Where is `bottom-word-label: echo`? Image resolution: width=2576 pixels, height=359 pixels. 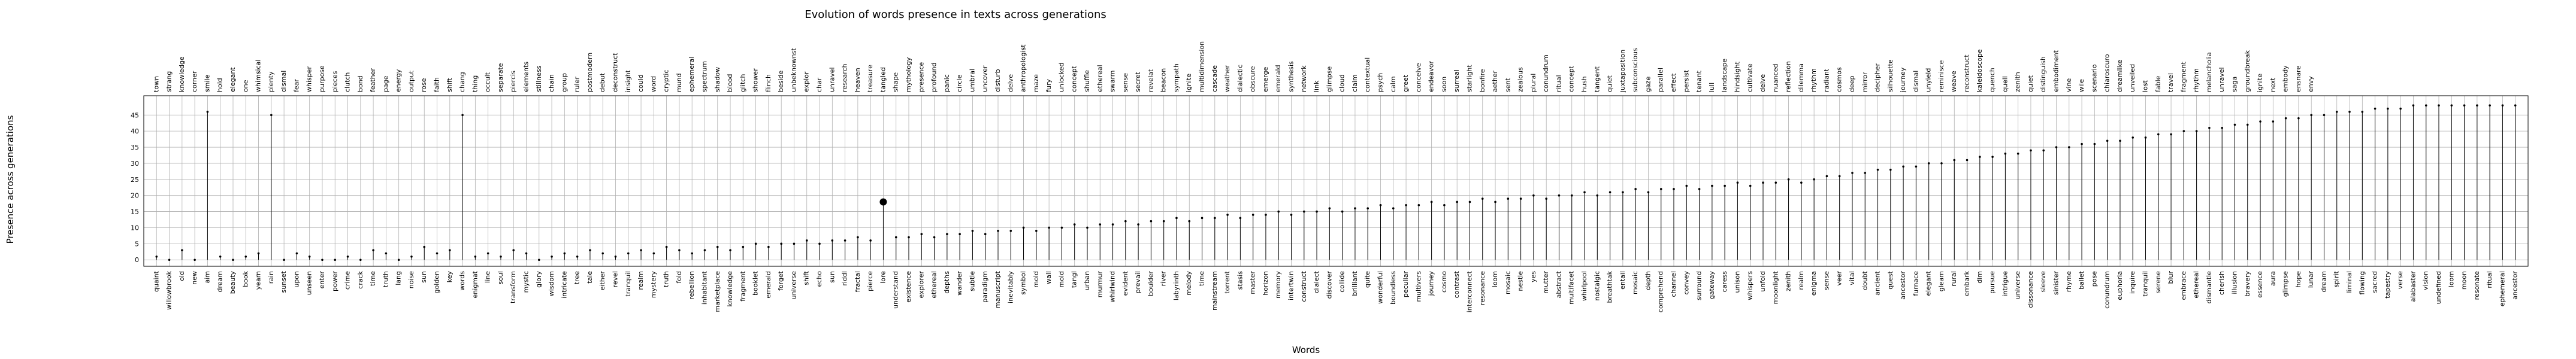
bottom-word-label: echo is located at coordinates (819, 279).